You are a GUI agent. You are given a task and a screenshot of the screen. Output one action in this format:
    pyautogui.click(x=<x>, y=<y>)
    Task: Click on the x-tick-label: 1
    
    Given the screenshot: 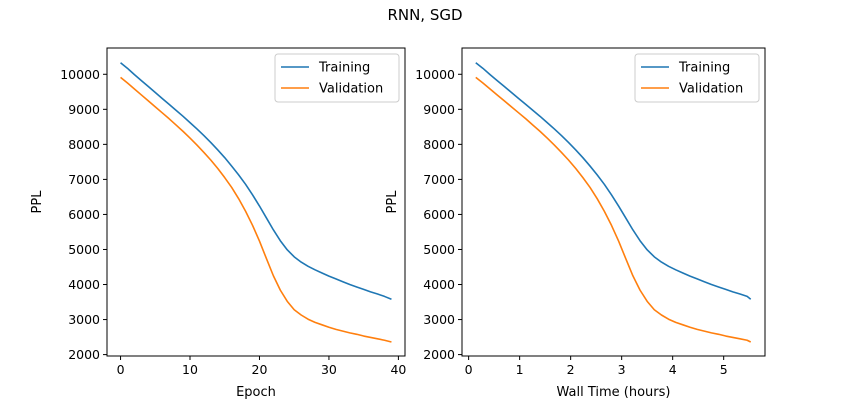 What is the action you would take?
    pyautogui.click(x=520, y=369)
    